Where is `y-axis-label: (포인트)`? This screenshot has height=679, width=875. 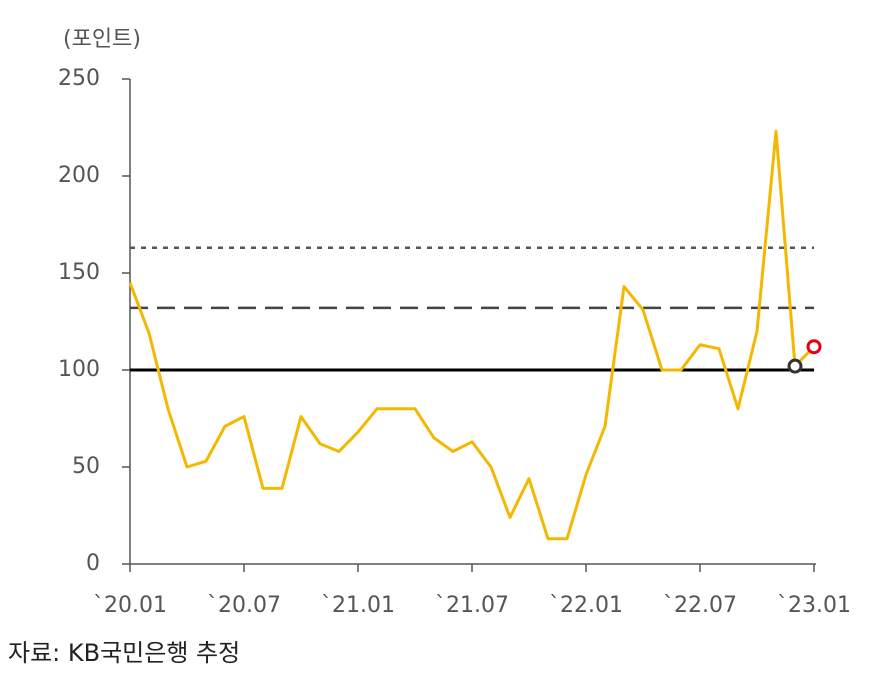
y-axis-label: (포인트) is located at coordinates (102, 39).